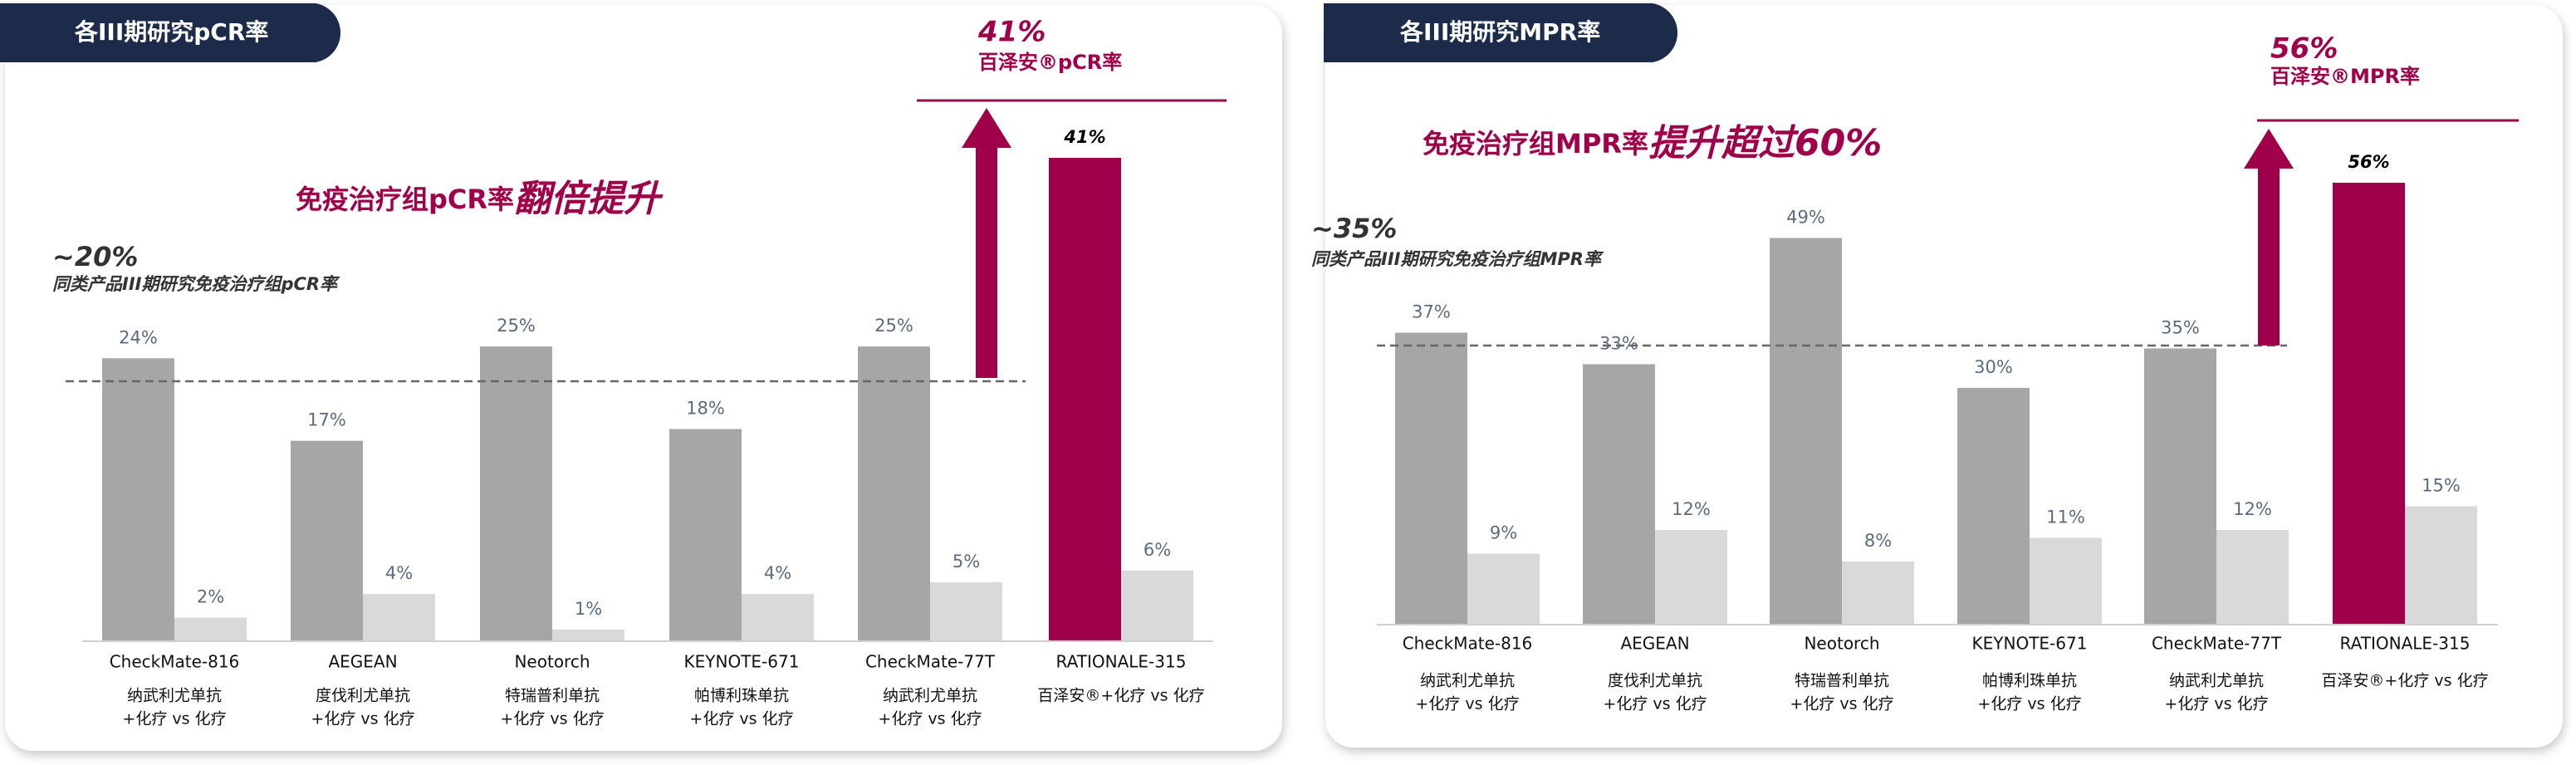 Image resolution: width=2576 pixels, height=765 pixels. I want to click on claim-text: 免疫治疗组pCR率, so click(405, 199).